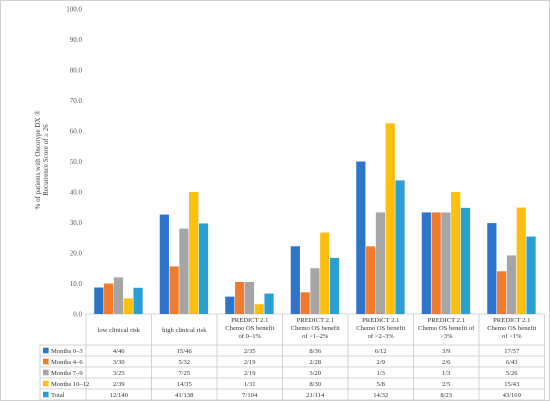 Image resolution: width=550 pixels, height=401 pixels. What do you see at coordinates (315, 362) in the screenshot?
I see `data-label: 2/28` at bounding box center [315, 362].